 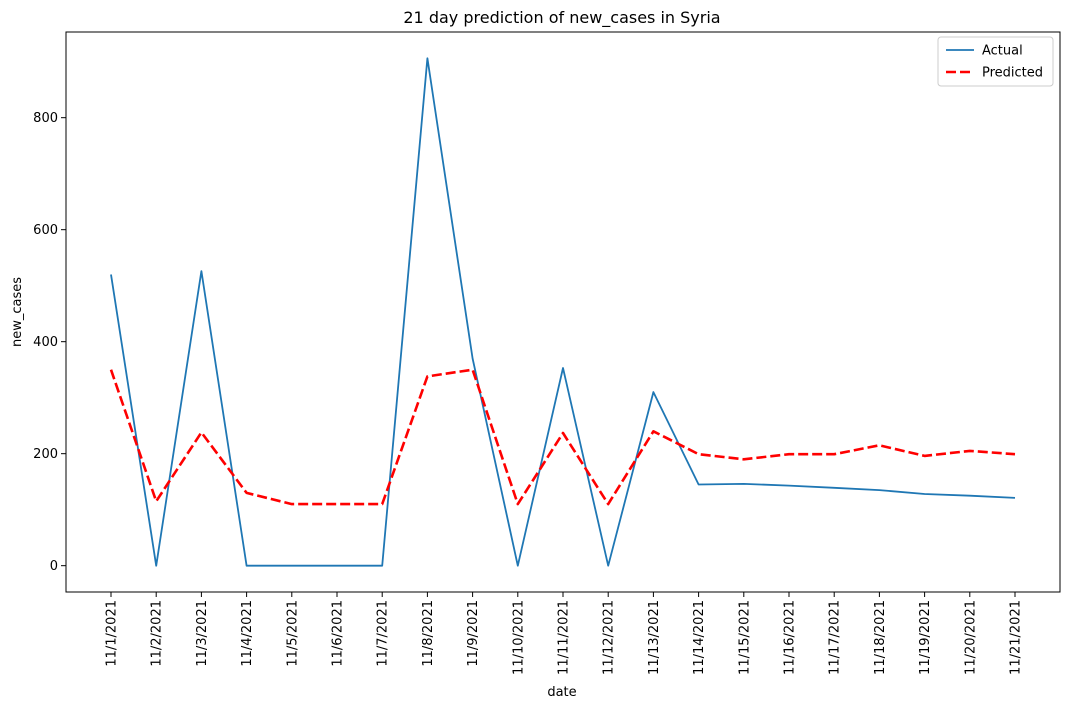 I want to click on y-tick-label: 400, so click(x=45, y=342).